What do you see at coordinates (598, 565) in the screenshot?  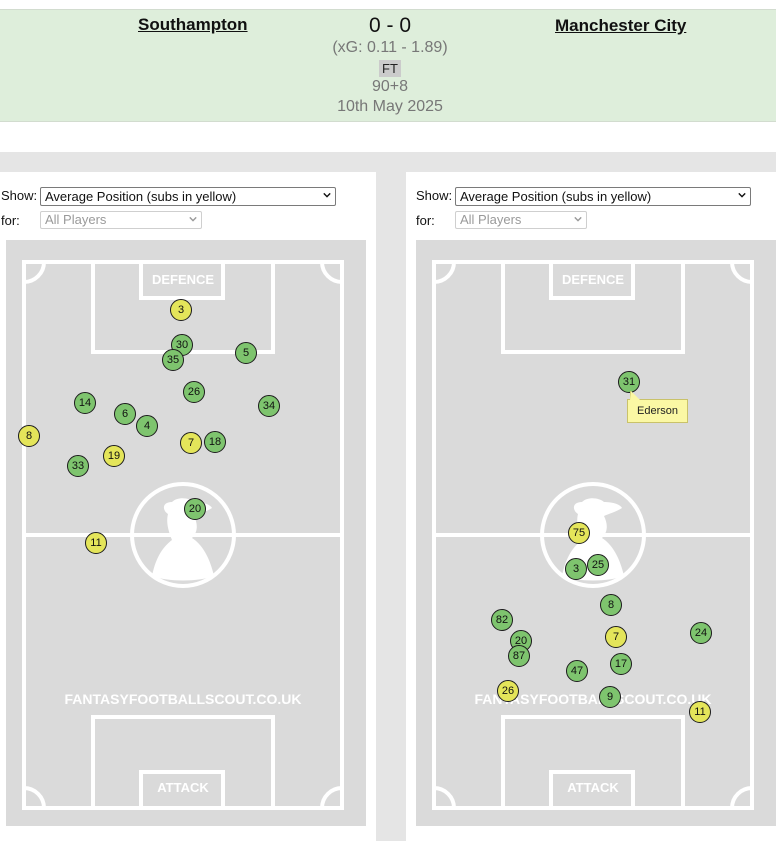 I see `away-player-marker-25: 25` at bounding box center [598, 565].